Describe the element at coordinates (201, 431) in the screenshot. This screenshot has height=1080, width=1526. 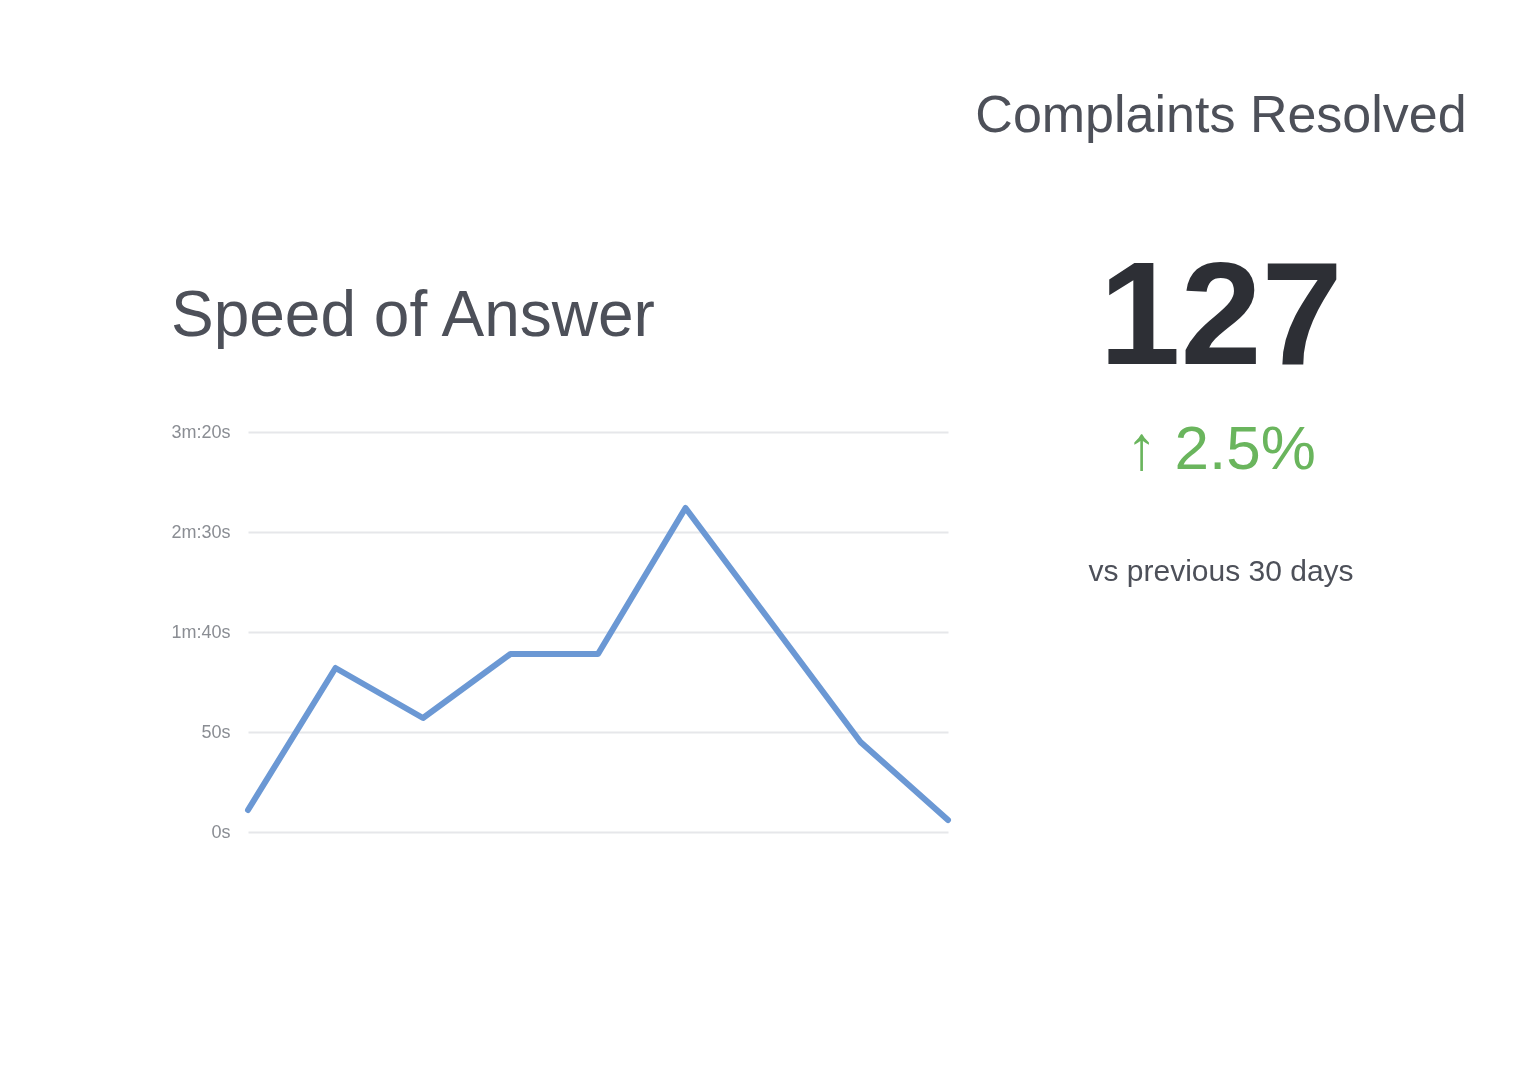
I see `y-tick-label: 3m:20s` at that location.